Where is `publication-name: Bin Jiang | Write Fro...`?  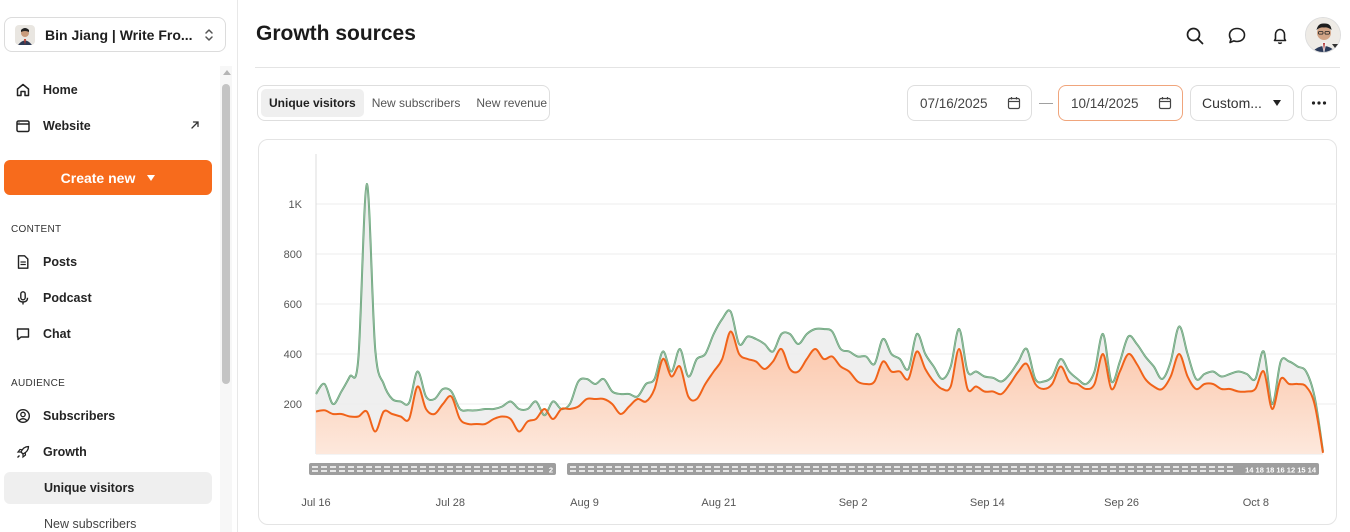 publication-name: Bin Jiang | Write Fro... is located at coordinates (119, 34).